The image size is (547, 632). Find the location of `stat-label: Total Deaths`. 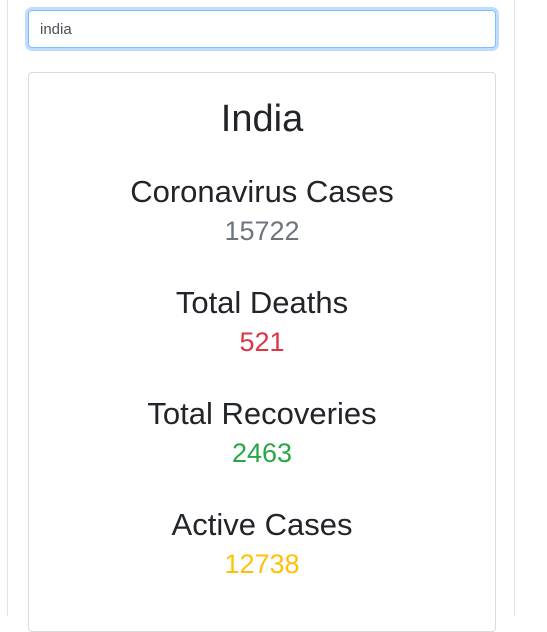

stat-label: Total Deaths is located at coordinates (262, 302).